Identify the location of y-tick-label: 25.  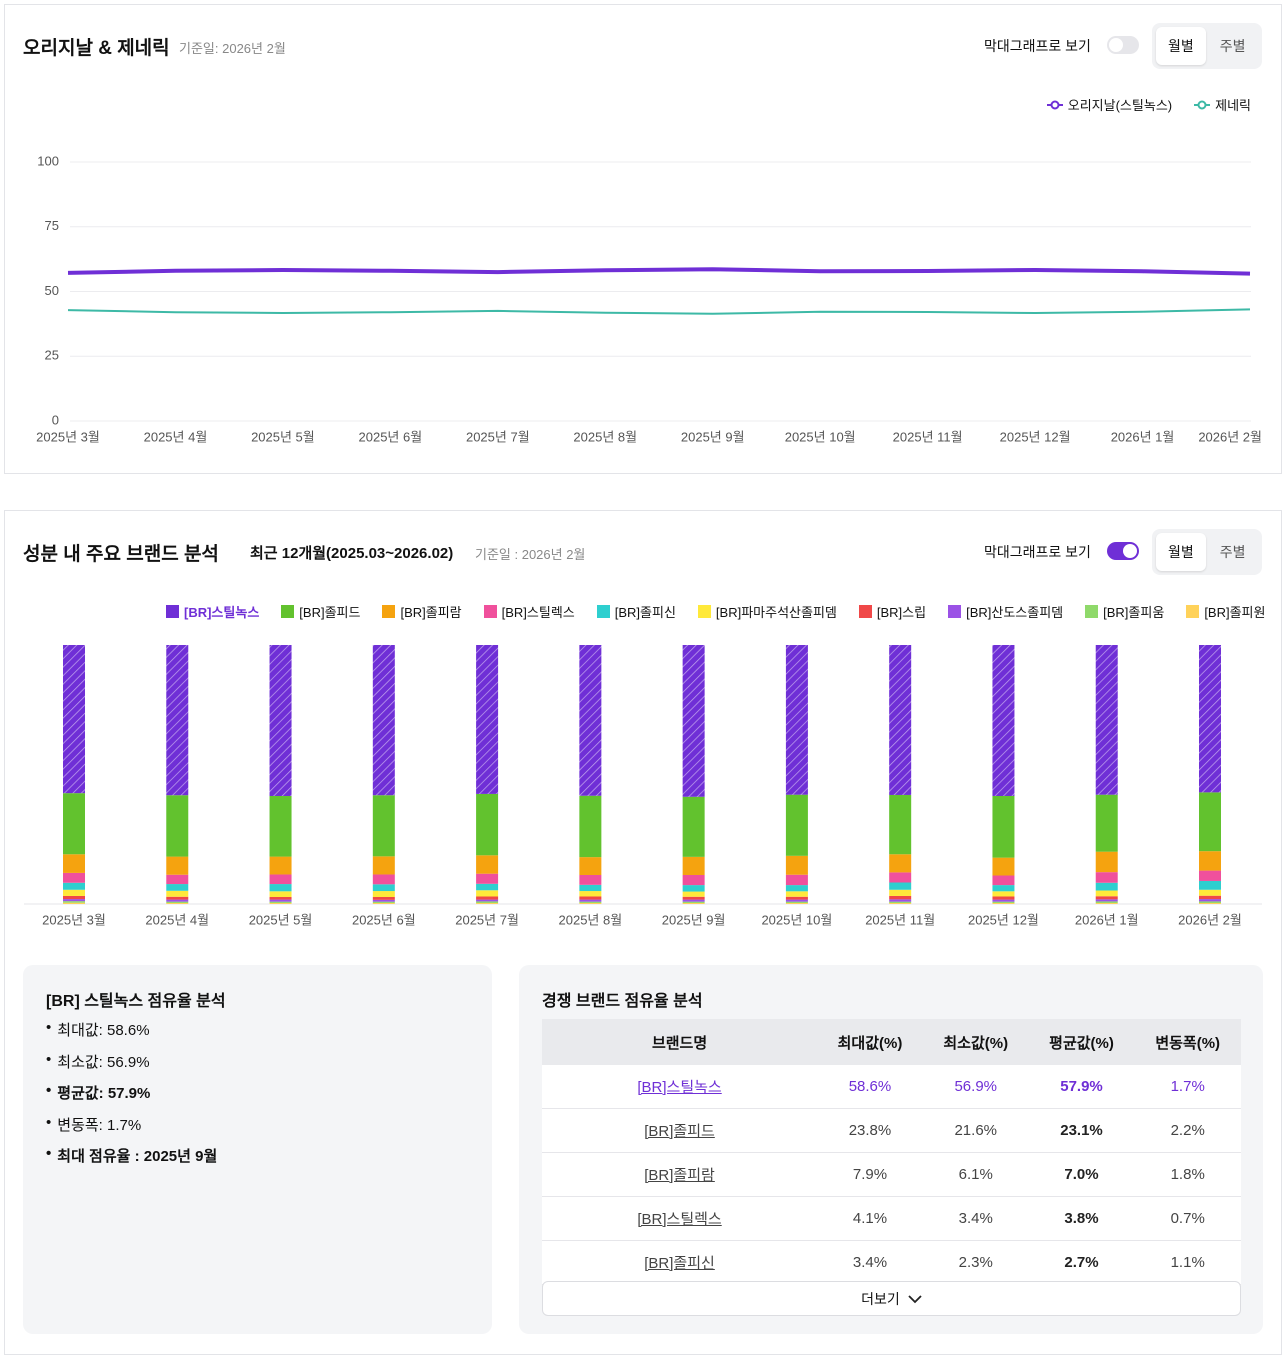
(52, 355).